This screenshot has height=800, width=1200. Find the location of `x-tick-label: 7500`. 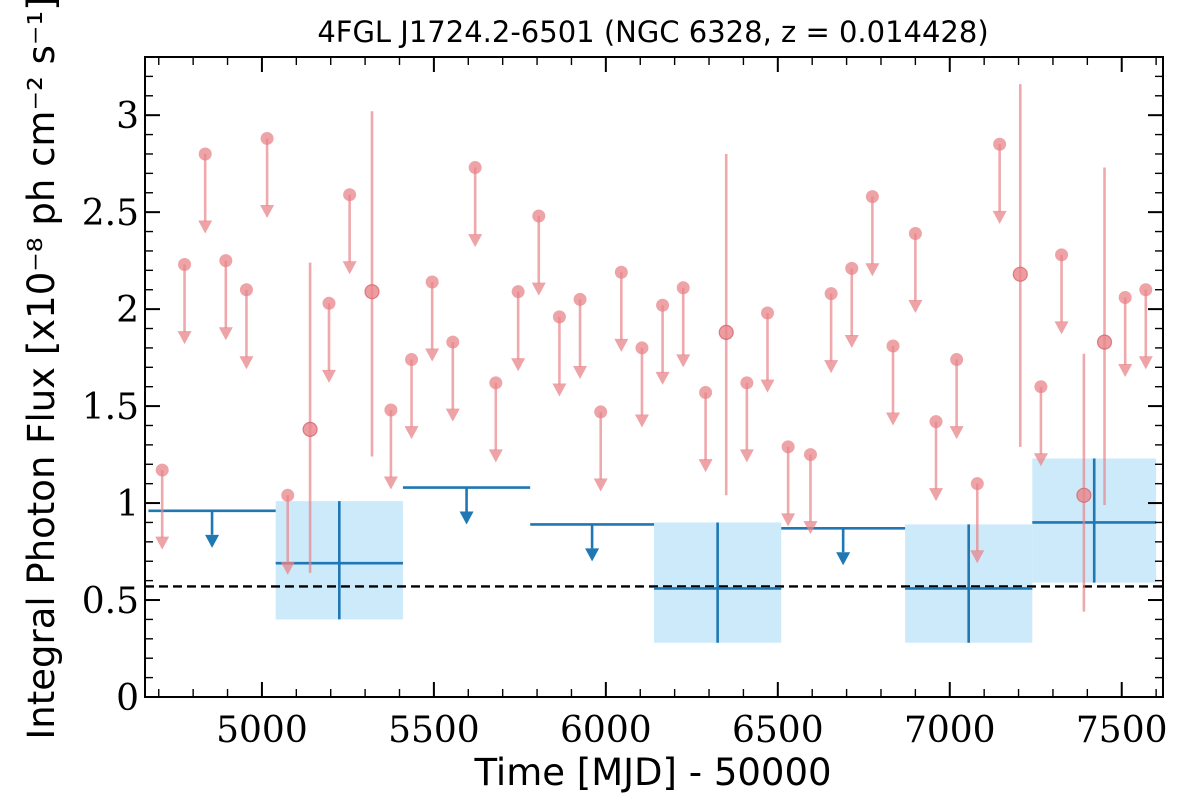

x-tick-label: 7500 is located at coordinates (1122, 730).